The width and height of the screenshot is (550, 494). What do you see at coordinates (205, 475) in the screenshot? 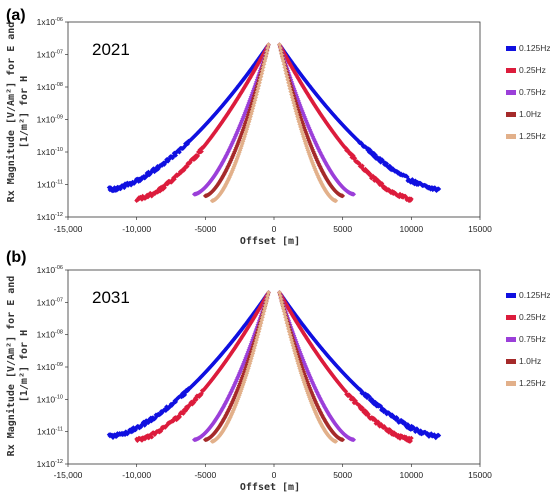
I see `x-tick-label: -5000` at bounding box center [205, 475].